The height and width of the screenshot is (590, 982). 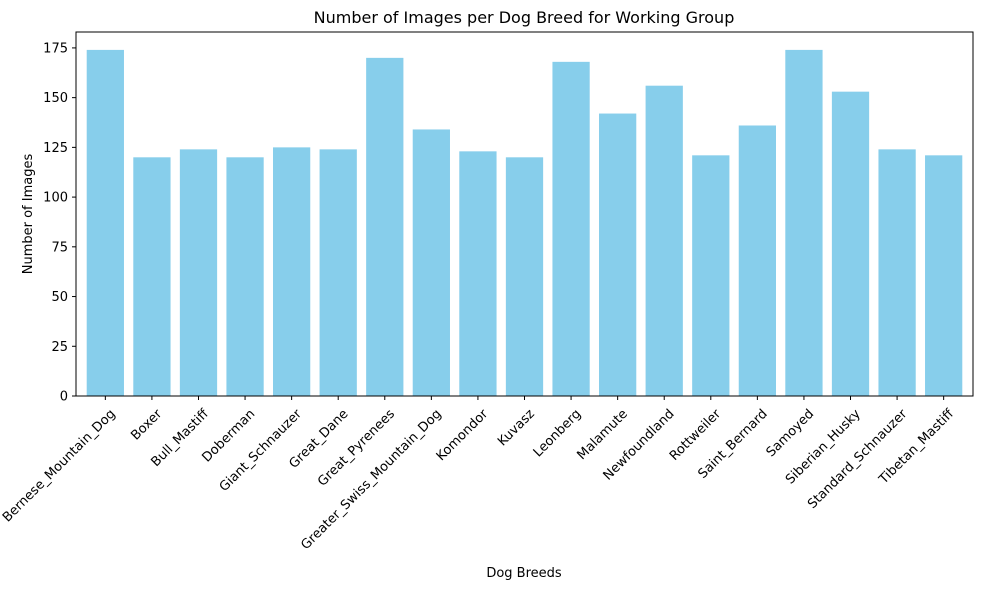 What do you see at coordinates (664, 240) in the screenshot?
I see `bar-newfoundland` at bounding box center [664, 240].